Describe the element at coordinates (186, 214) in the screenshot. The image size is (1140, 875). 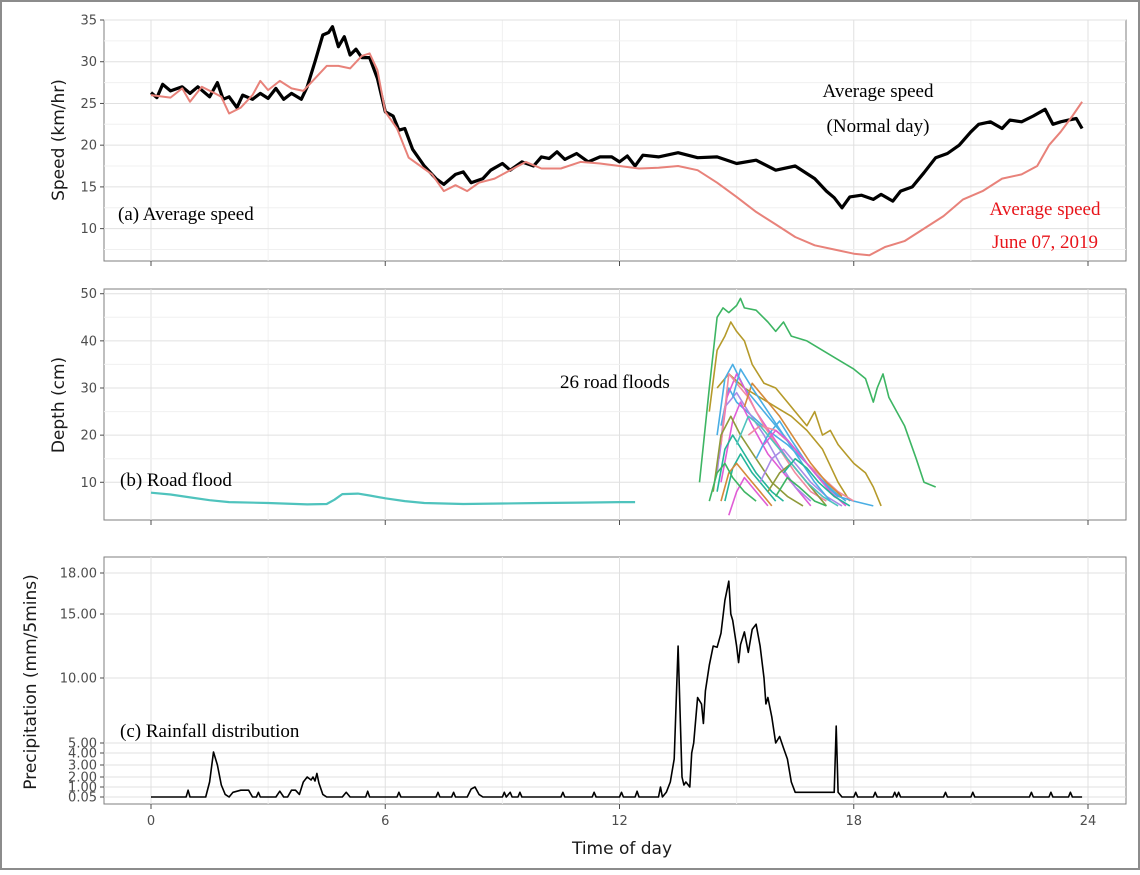
I see `panel-label-speed: (a) Average speed` at that location.